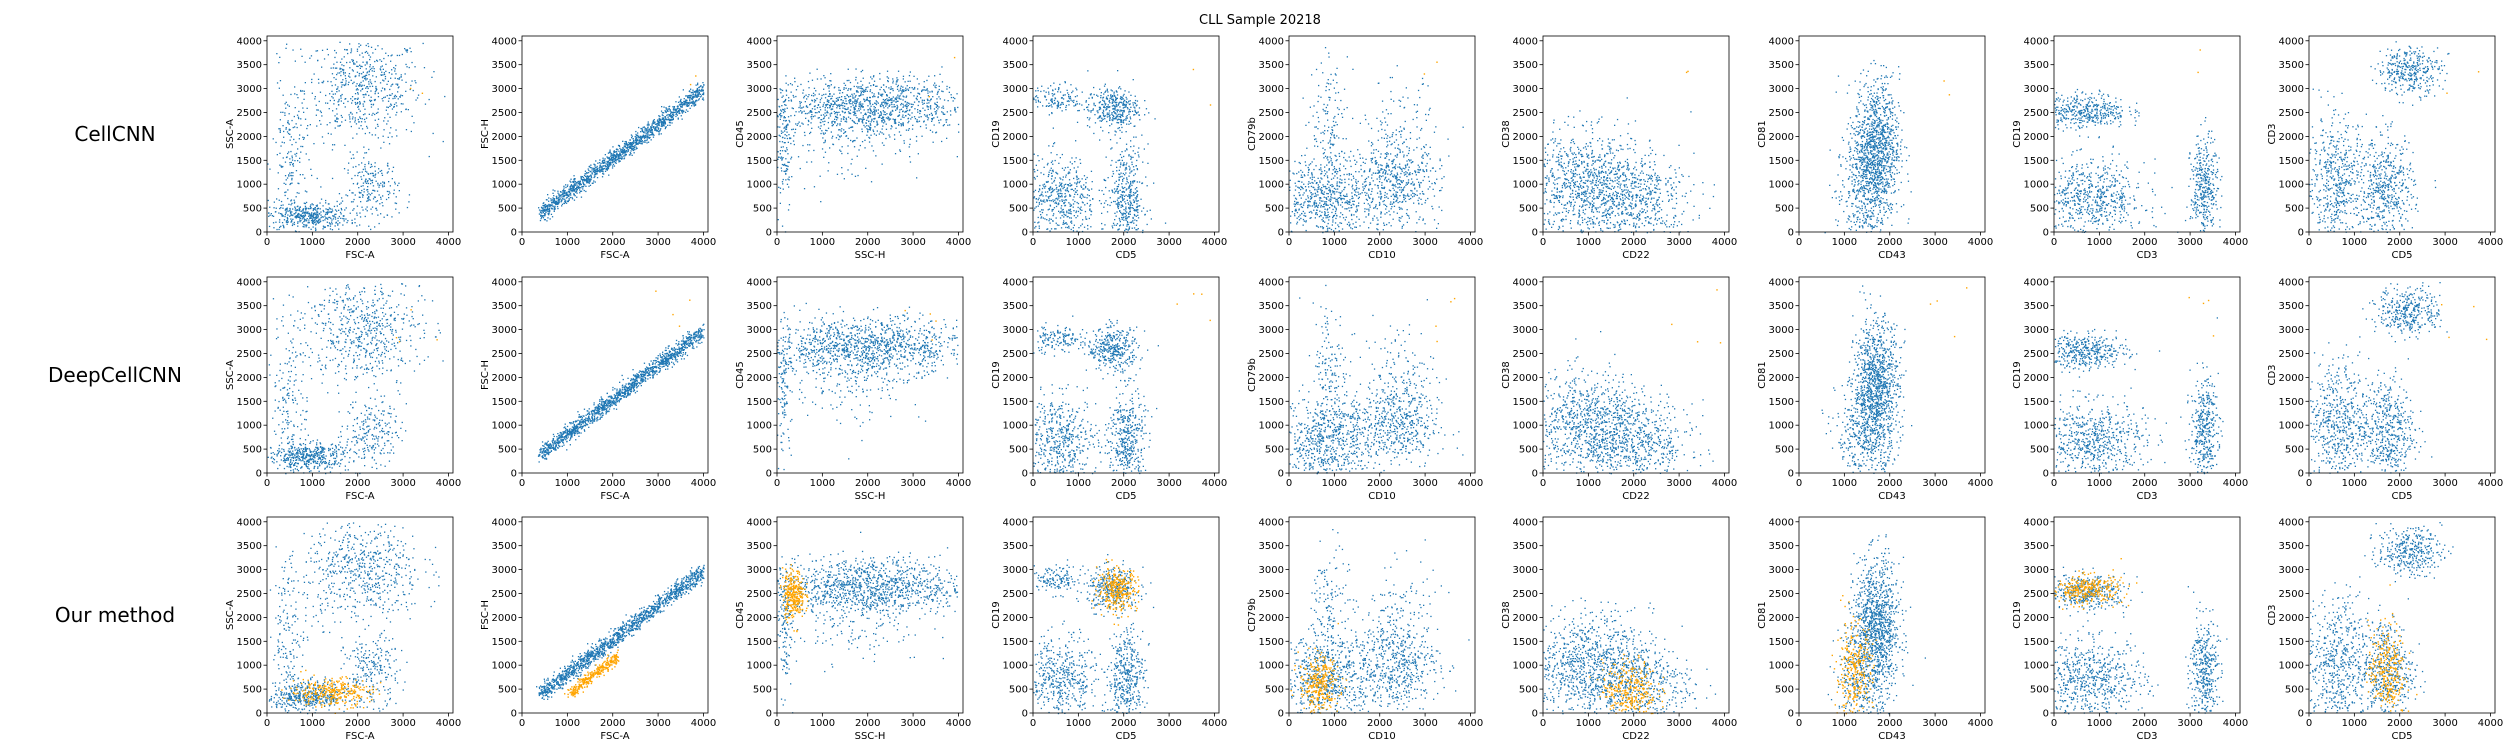 The image size is (2520, 756). What do you see at coordinates (759, 137) in the screenshot?
I see `y-tick-label: 2000` at bounding box center [759, 137].